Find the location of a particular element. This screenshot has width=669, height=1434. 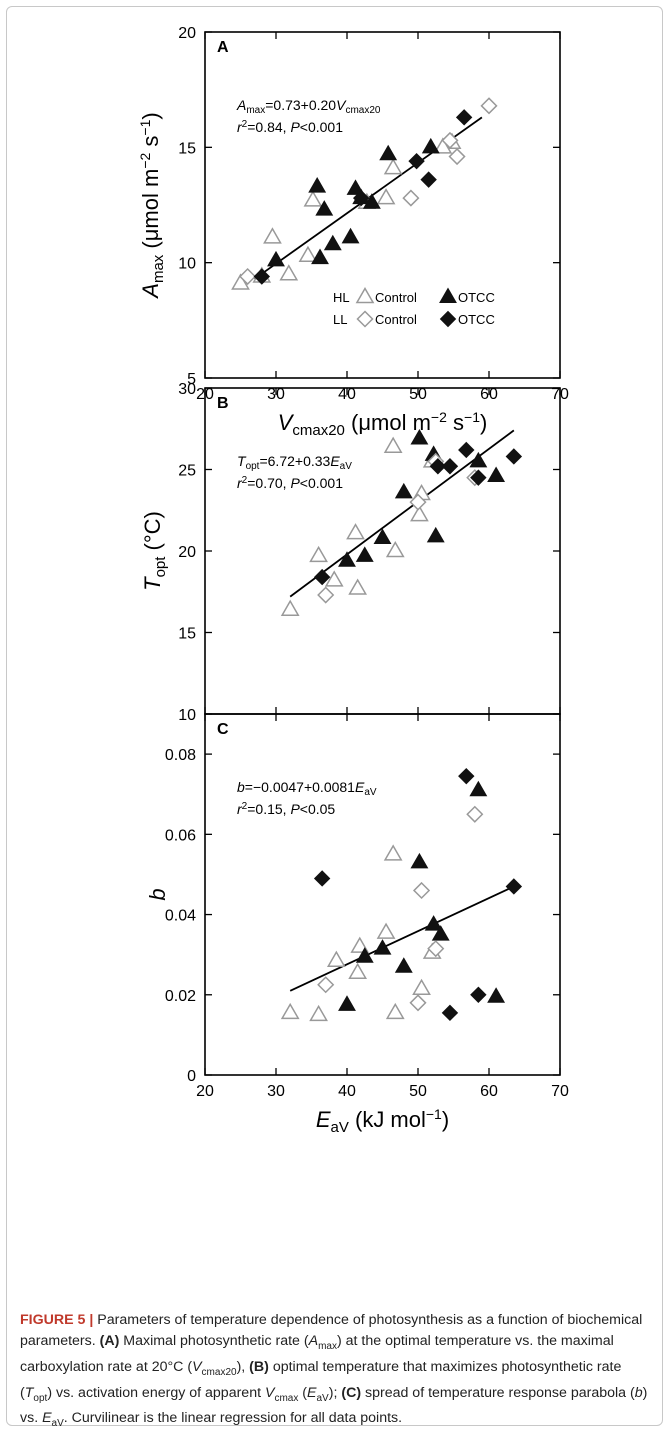

series-diamond-open is located at coordinates (400, 908).